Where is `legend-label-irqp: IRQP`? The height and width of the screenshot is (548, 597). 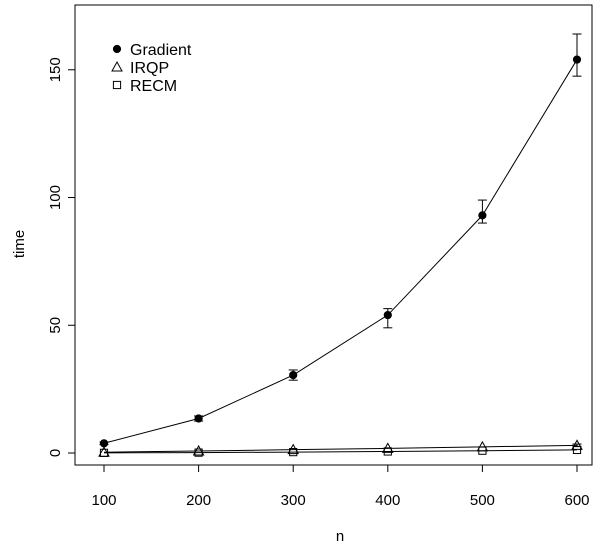
legend-label-irqp: IRQP is located at coordinates (149, 68).